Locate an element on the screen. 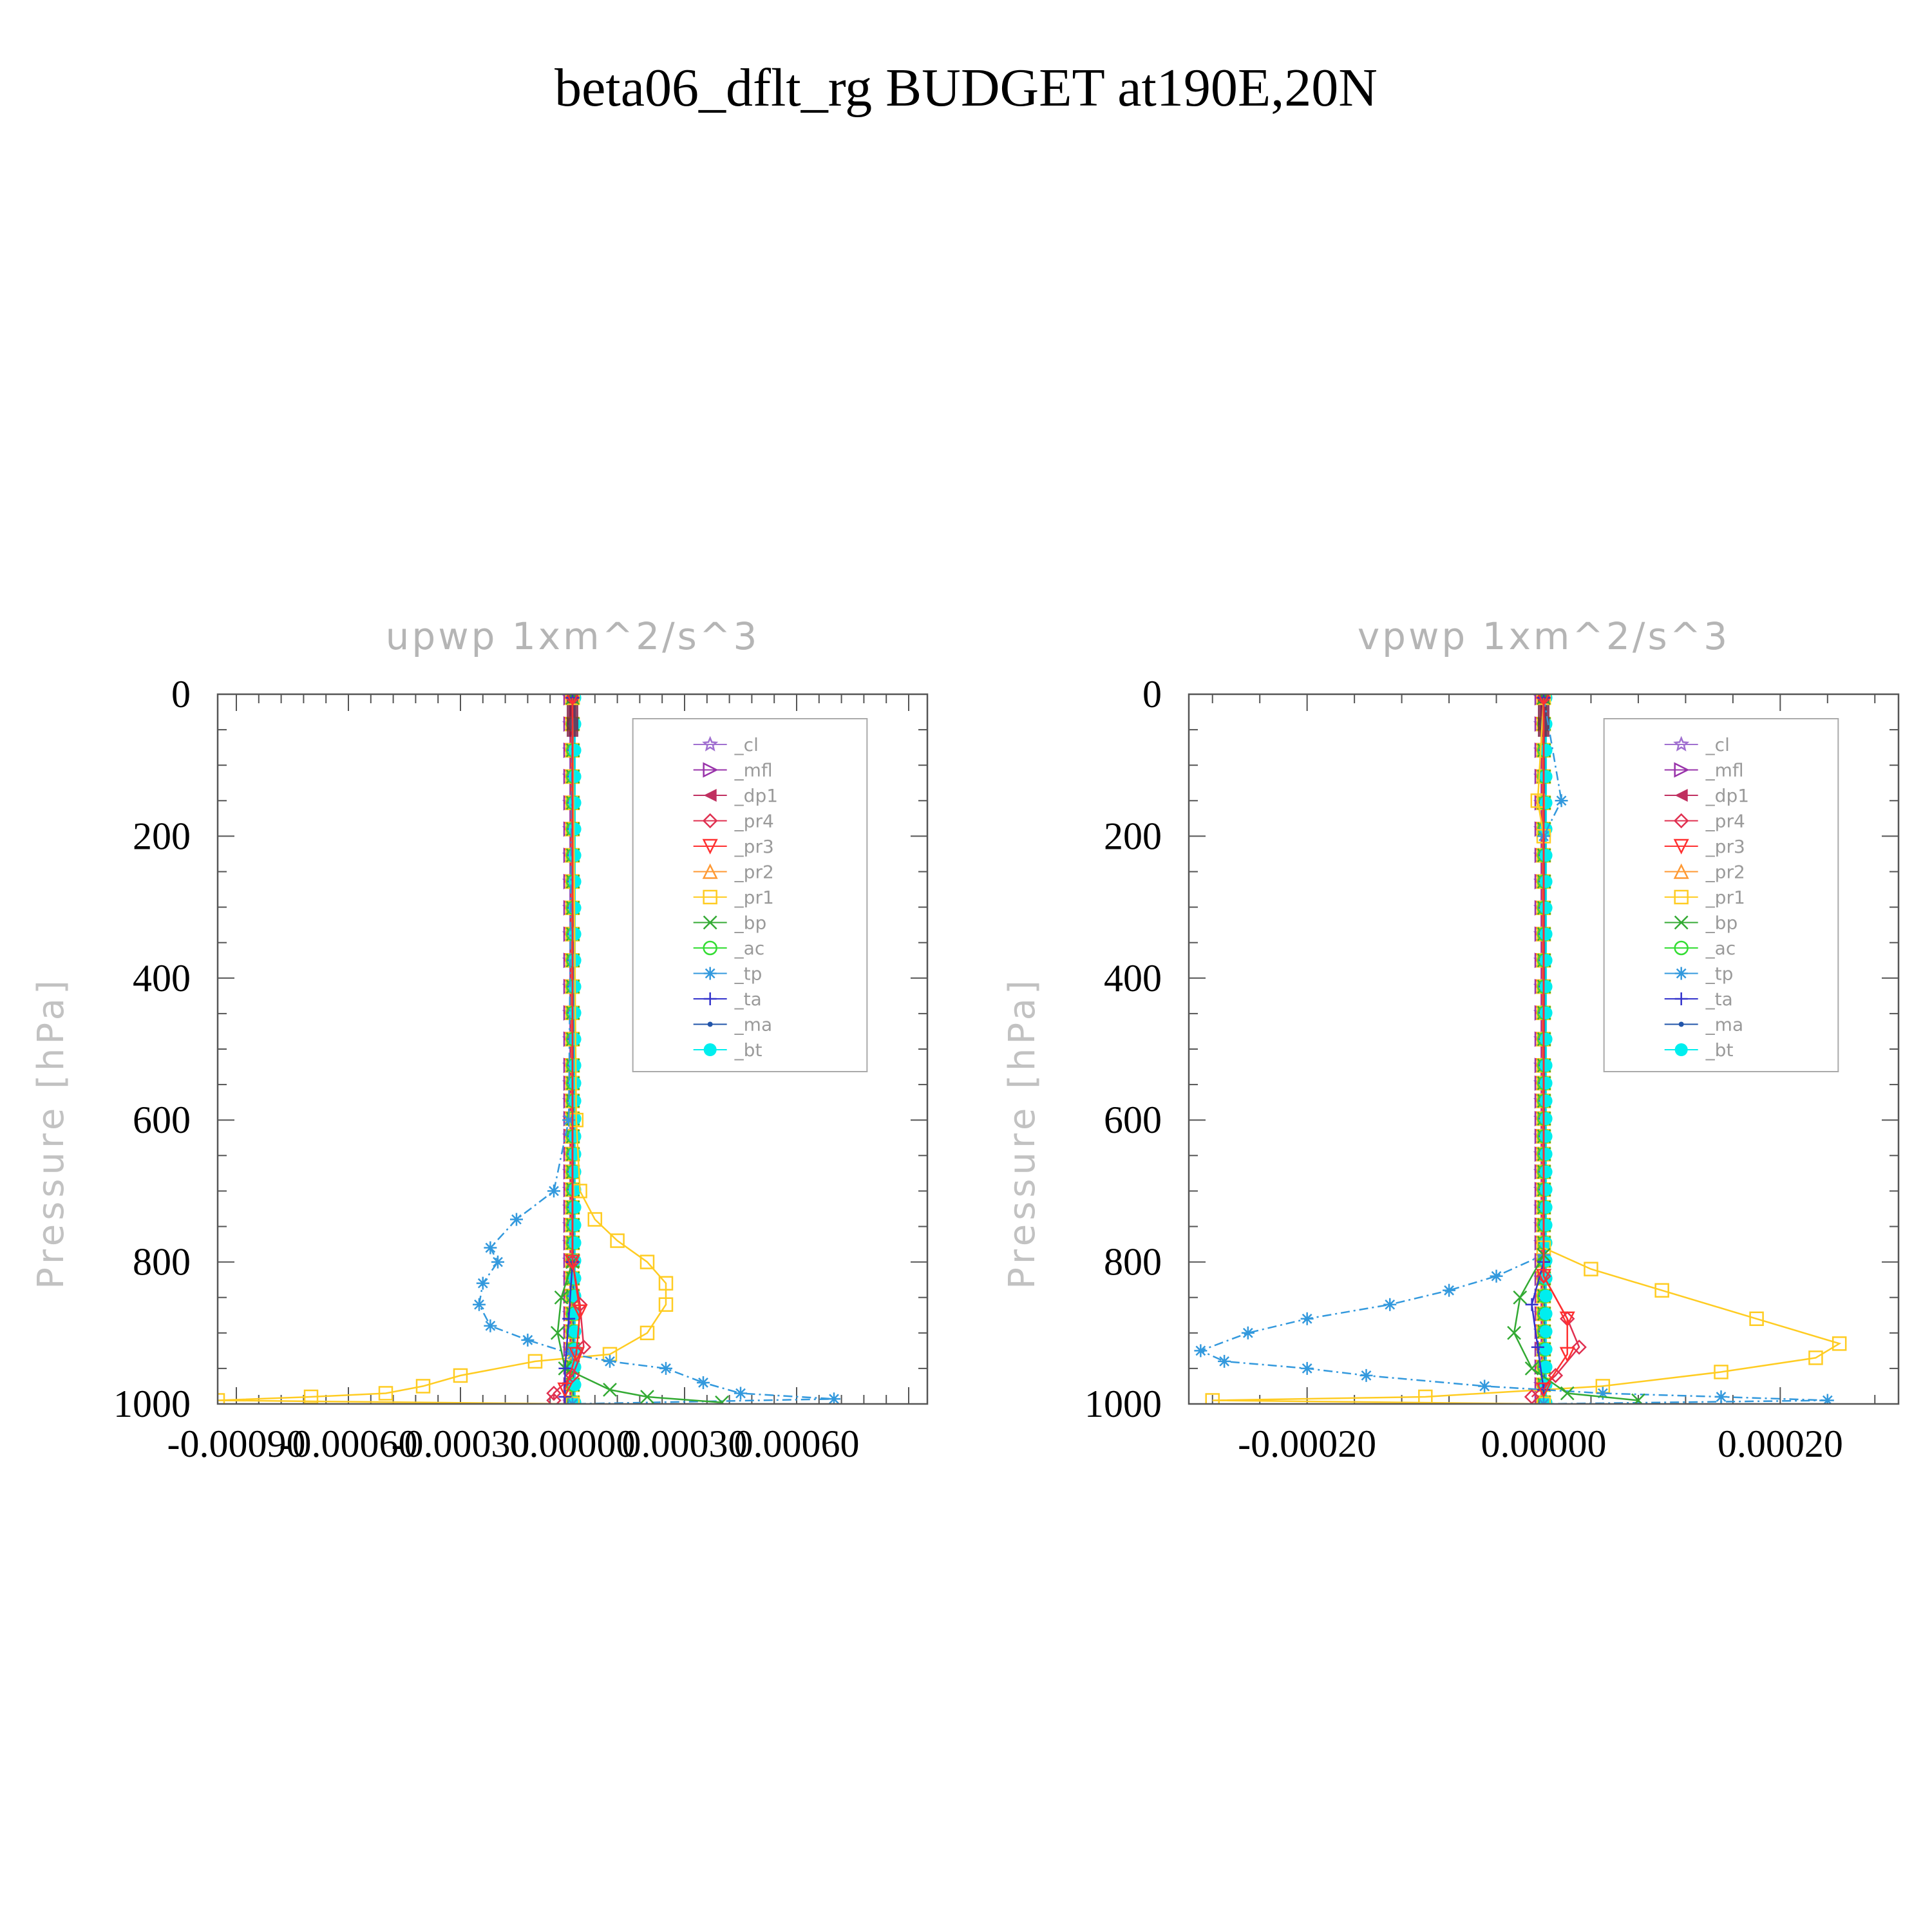 Image resolution: width=1932 pixels, height=1932 pixels. legend-box is located at coordinates (1721, 895).